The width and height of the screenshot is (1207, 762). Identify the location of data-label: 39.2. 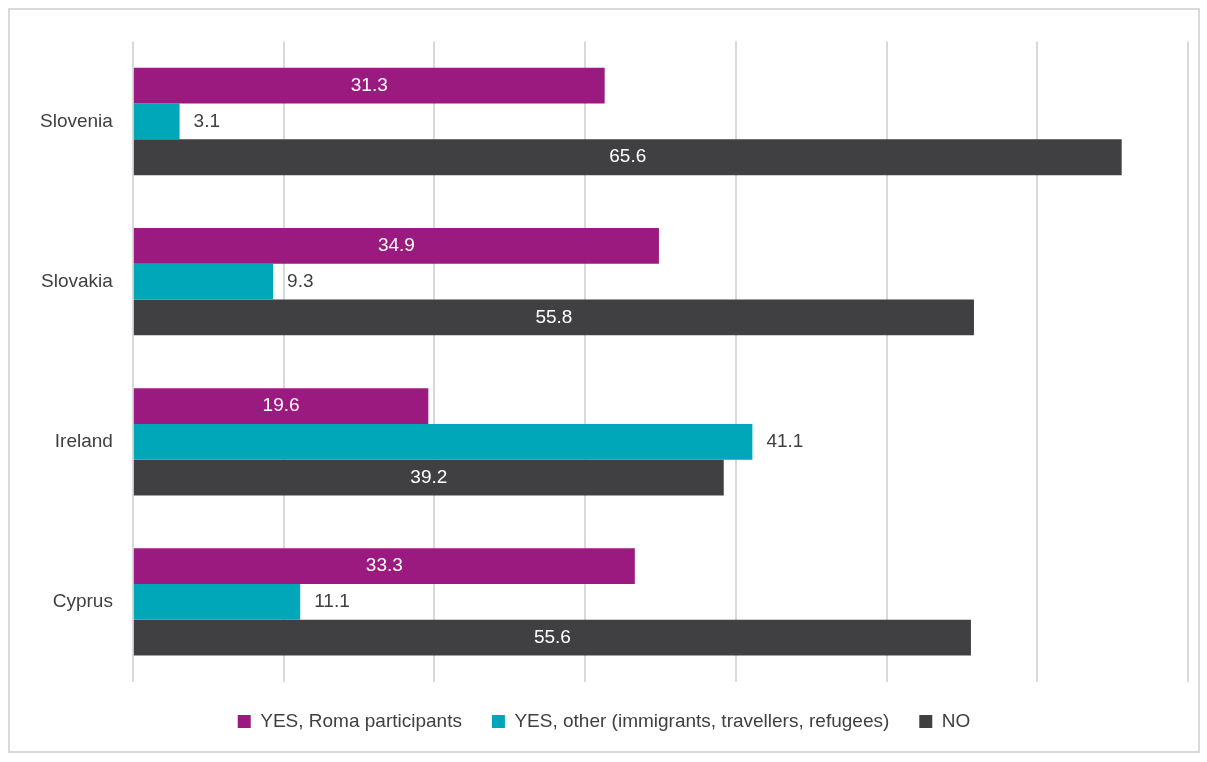
(429, 476).